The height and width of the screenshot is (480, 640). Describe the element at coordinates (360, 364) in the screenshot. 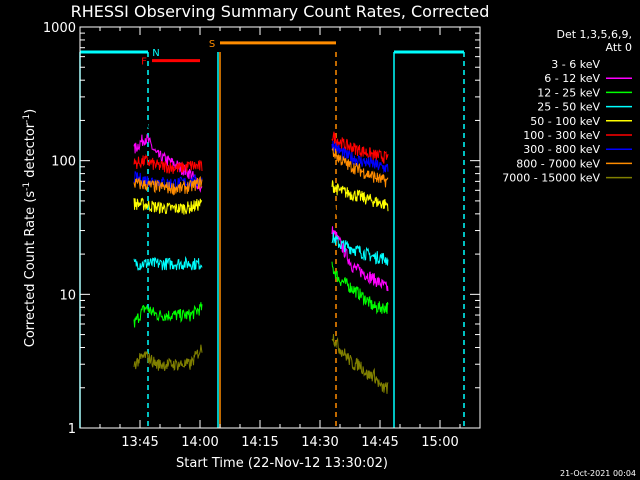

I see `series-line-7000-15000-kev-b` at that location.